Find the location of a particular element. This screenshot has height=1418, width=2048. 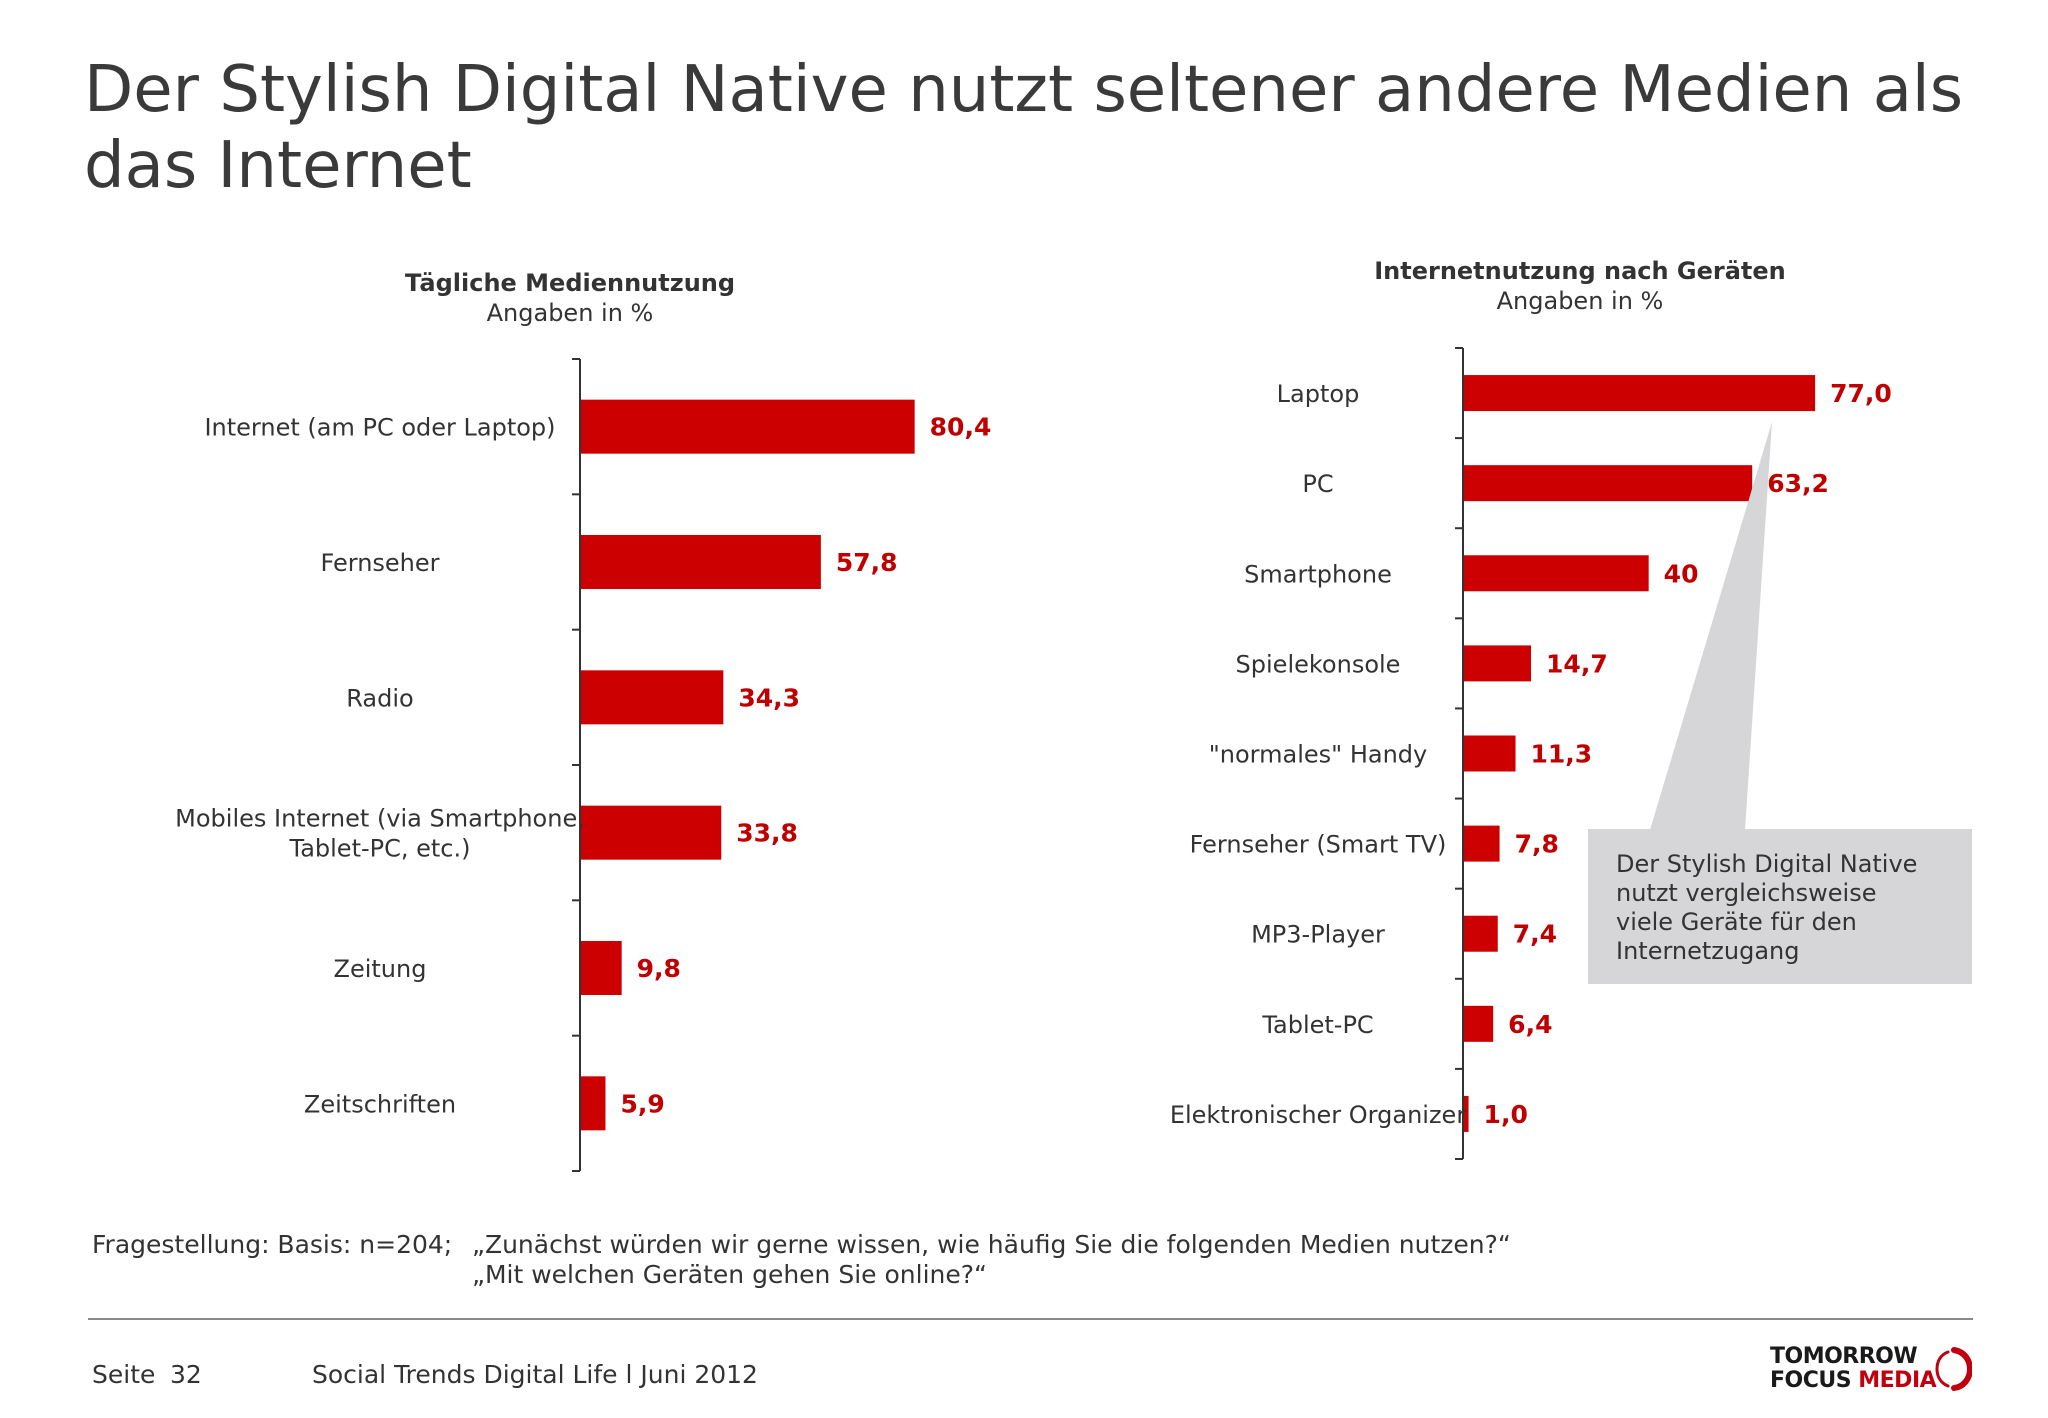

category-label: Fernseher is located at coordinates (379, 563).